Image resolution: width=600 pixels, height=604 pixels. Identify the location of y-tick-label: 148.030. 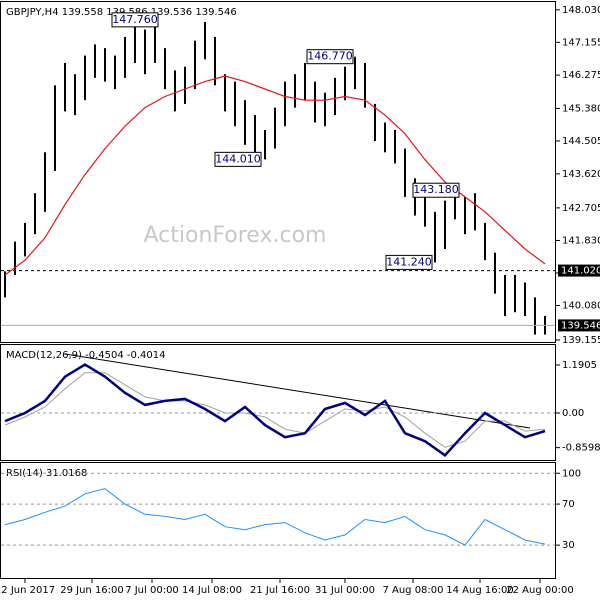
(581, 10).